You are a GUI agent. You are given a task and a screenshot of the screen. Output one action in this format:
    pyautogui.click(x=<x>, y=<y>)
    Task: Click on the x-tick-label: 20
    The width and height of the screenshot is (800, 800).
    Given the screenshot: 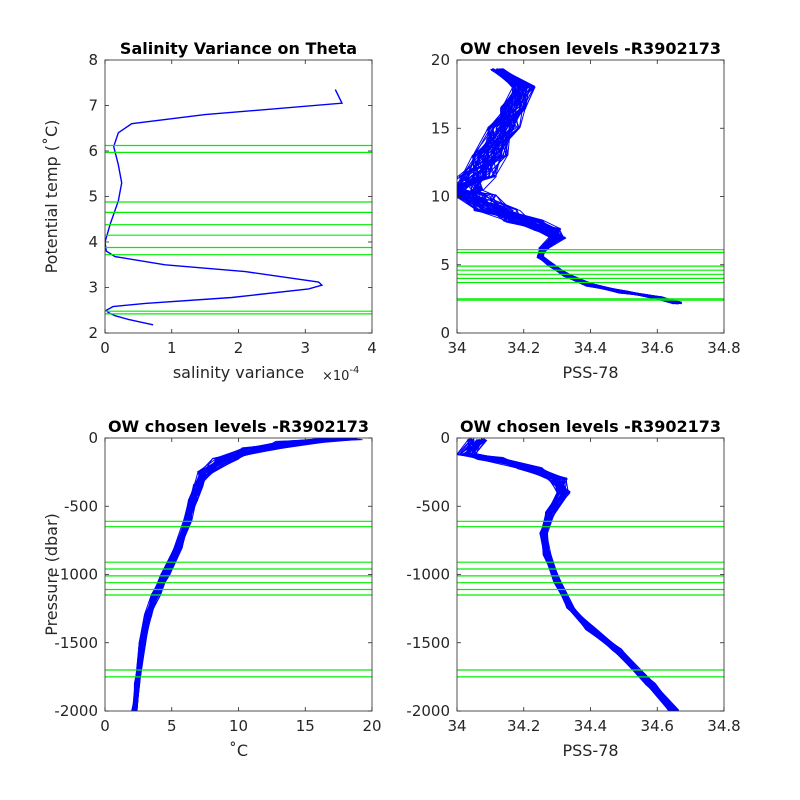 What is the action you would take?
    pyautogui.click(x=371, y=726)
    